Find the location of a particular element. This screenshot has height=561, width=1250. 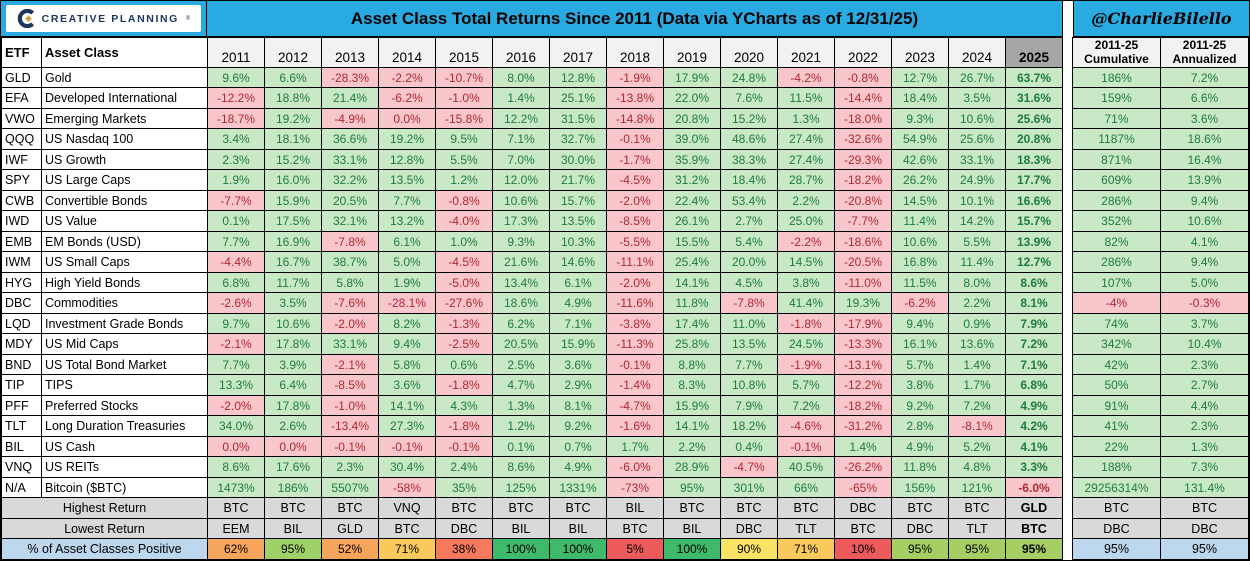

return-annualized: 5.0% is located at coordinates (1204, 282).